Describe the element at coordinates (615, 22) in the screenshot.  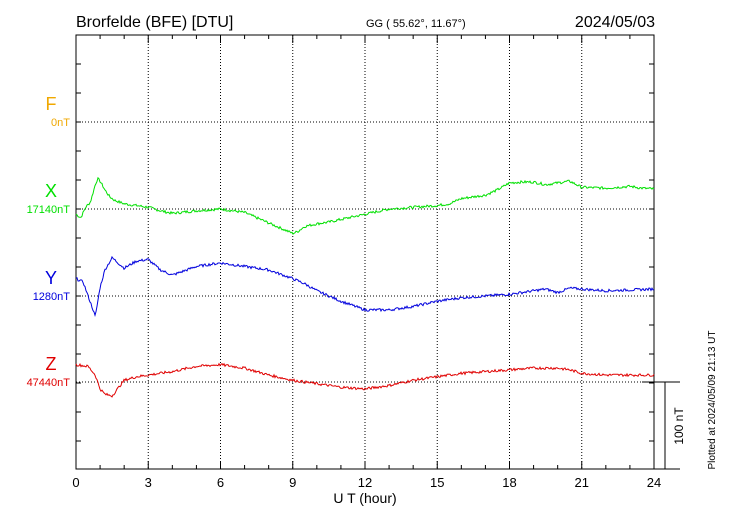
I see `date-label: 2024/05/03` at that location.